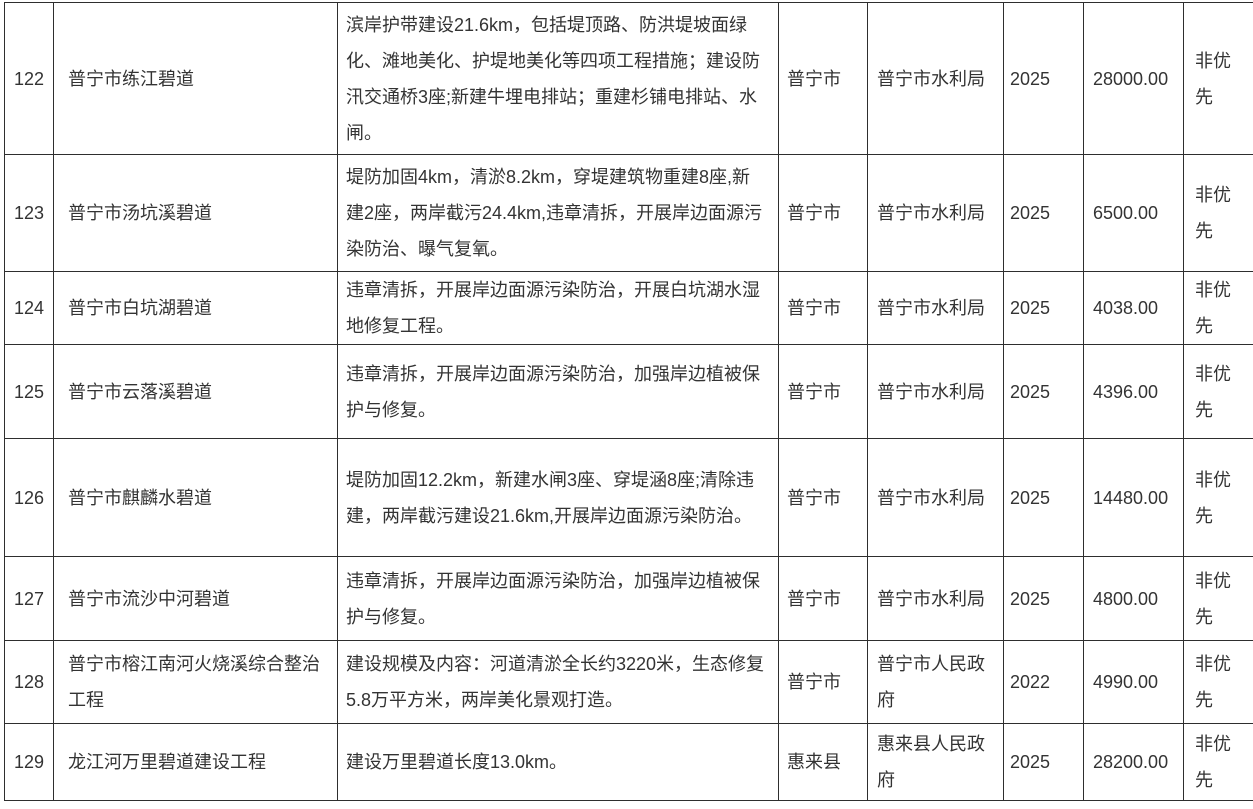 This screenshot has height=809, width=1253. What do you see at coordinates (29, 498) in the screenshot?
I see `cell-row-number: 126` at bounding box center [29, 498].